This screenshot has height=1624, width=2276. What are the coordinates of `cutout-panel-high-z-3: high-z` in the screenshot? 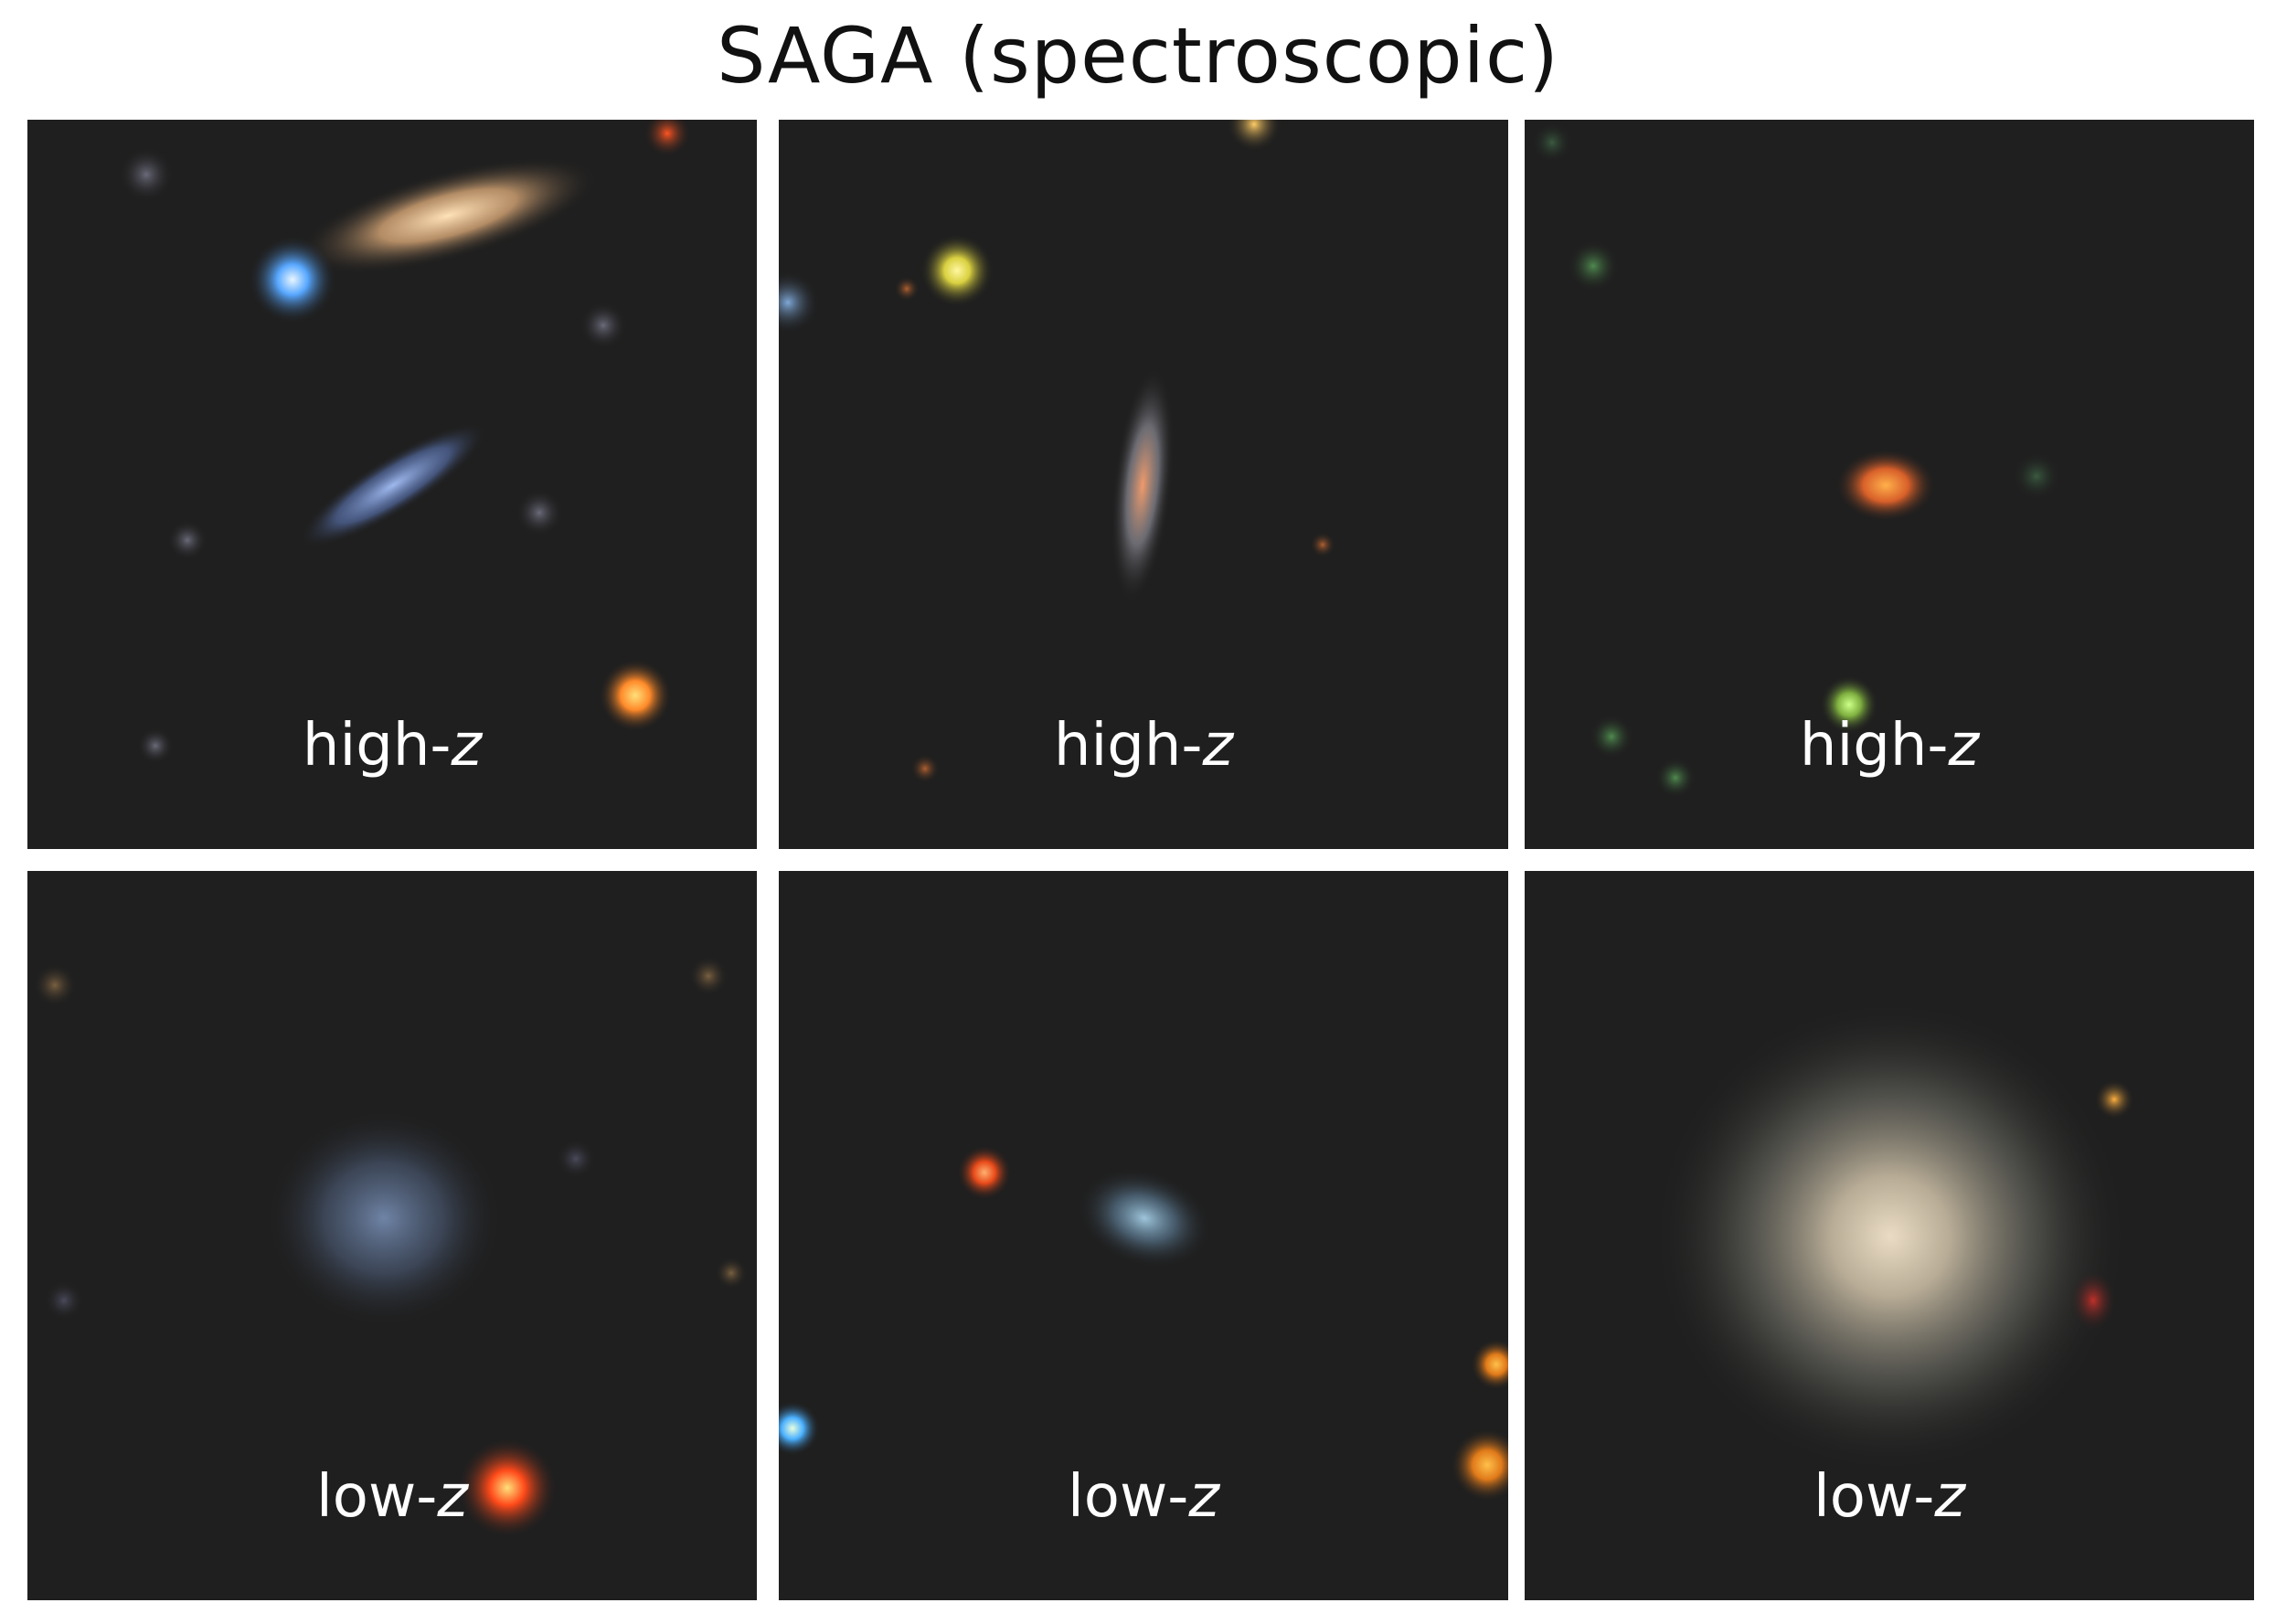 It's located at (1889, 484).